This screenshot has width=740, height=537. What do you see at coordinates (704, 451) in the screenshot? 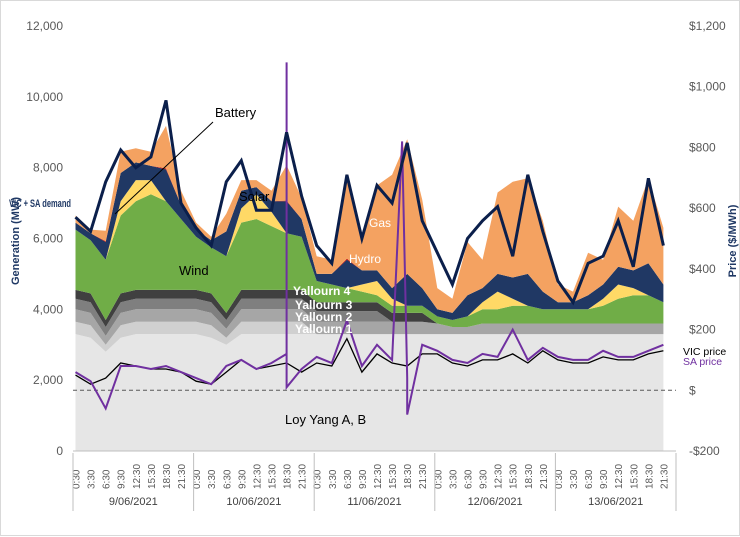
I see `y-right-tick-label: -$200` at bounding box center [704, 451].